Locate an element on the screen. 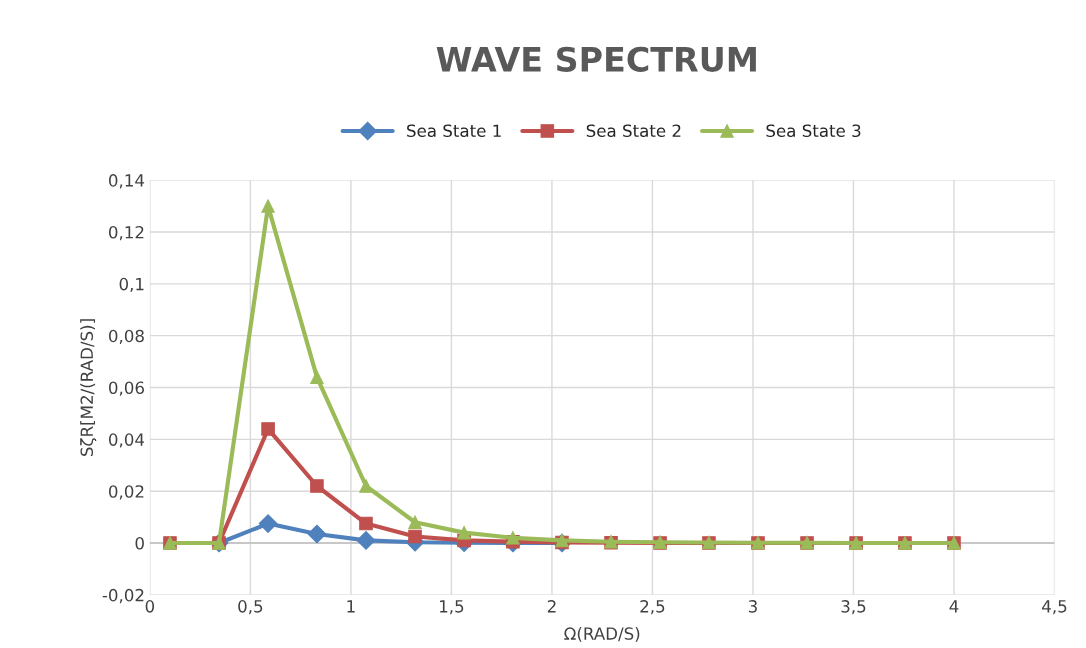 This screenshot has height=648, width=1086. y-tick-label: 0,1 is located at coordinates (131, 285).